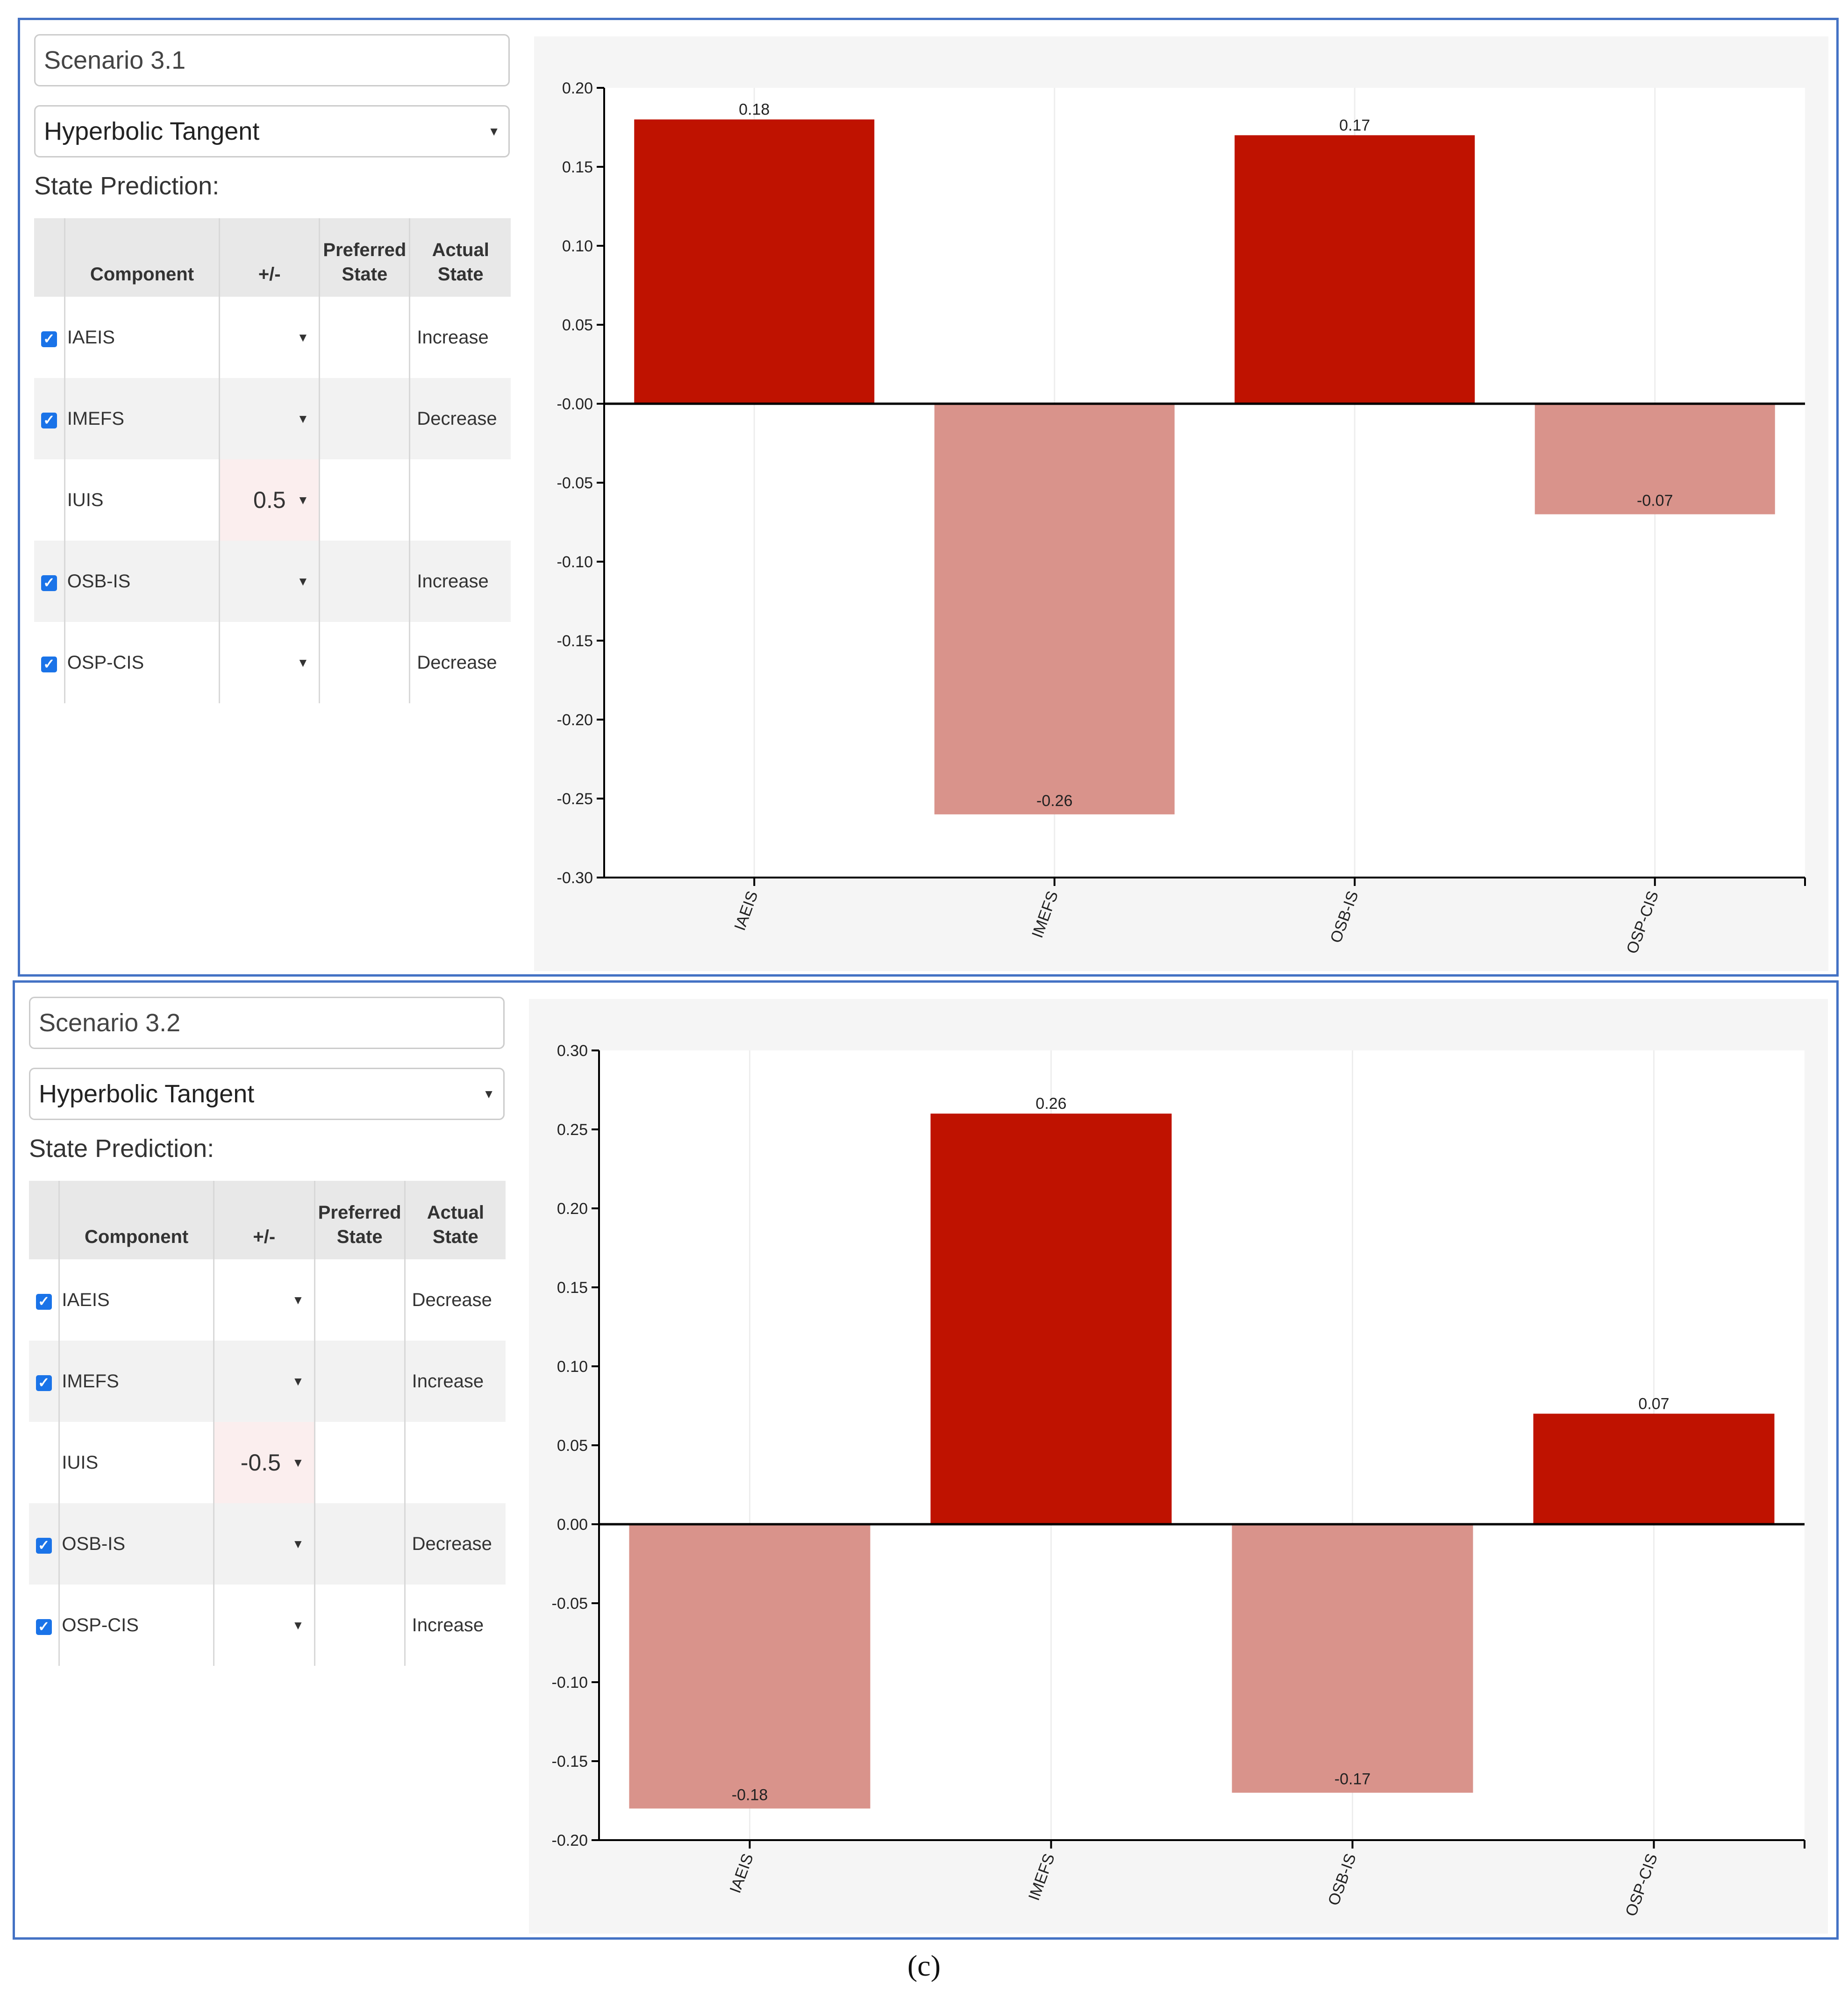  I want to click on table-row: ✓ IAEIS ▼ Increase, so click(272, 338).